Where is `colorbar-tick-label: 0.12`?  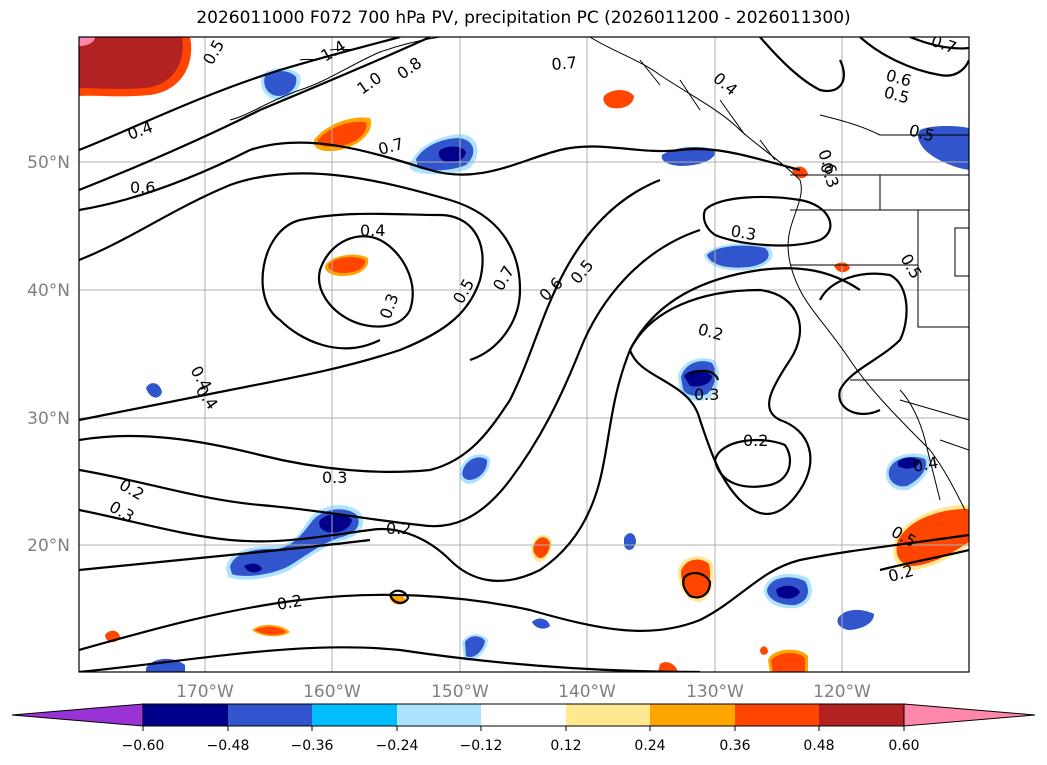
colorbar-tick-label: 0.12 is located at coordinates (565, 746).